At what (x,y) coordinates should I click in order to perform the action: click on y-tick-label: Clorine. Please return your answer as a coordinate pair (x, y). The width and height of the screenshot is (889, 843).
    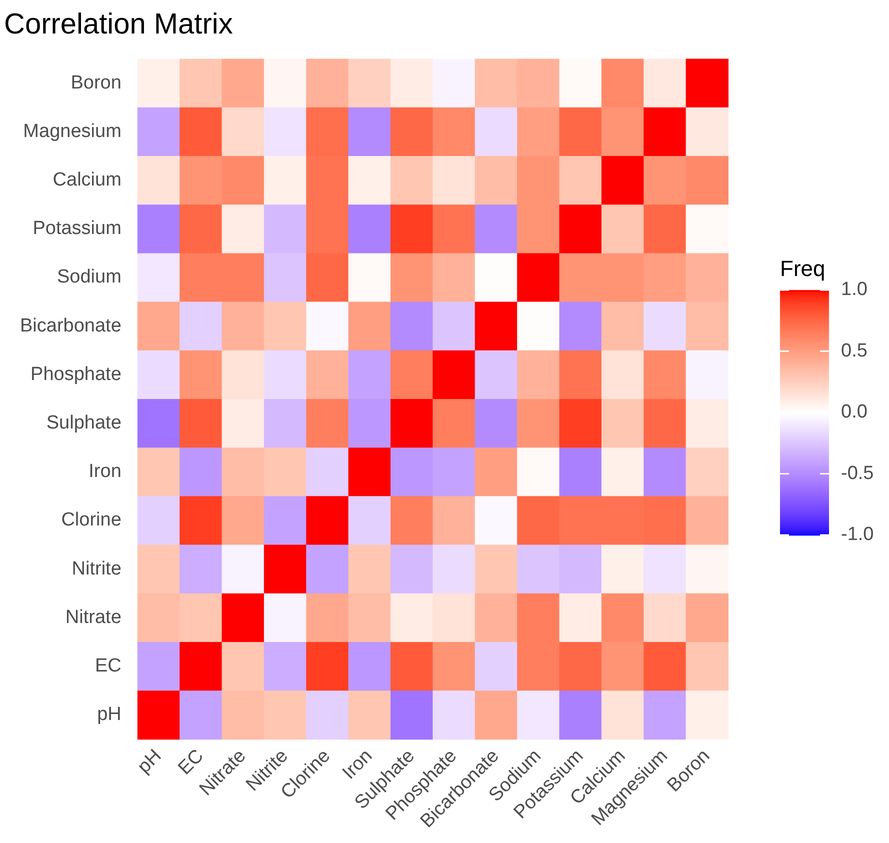
    Looking at the image, I should click on (91, 520).